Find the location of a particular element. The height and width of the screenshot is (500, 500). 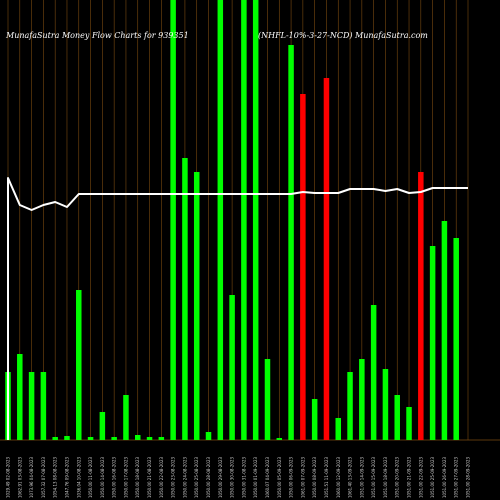

x-tick-label: 1051.00 28-09-2023 is located at coordinates (468, 477).